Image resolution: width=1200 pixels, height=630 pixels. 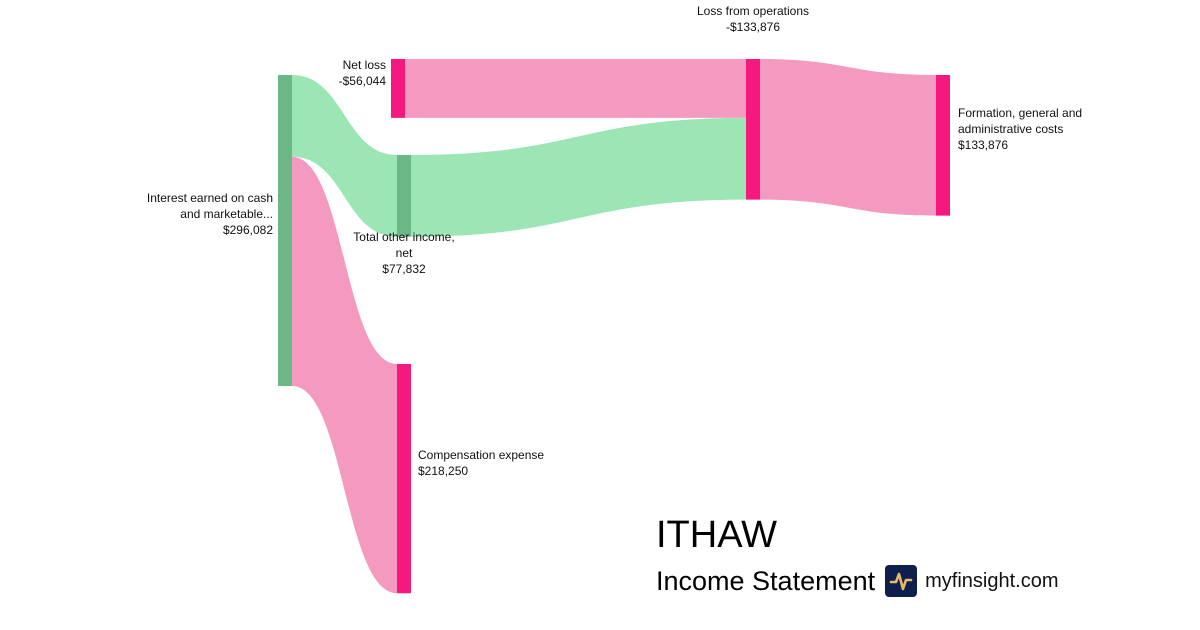 What do you see at coordinates (404, 196) in the screenshot?
I see `node-other` at bounding box center [404, 196].